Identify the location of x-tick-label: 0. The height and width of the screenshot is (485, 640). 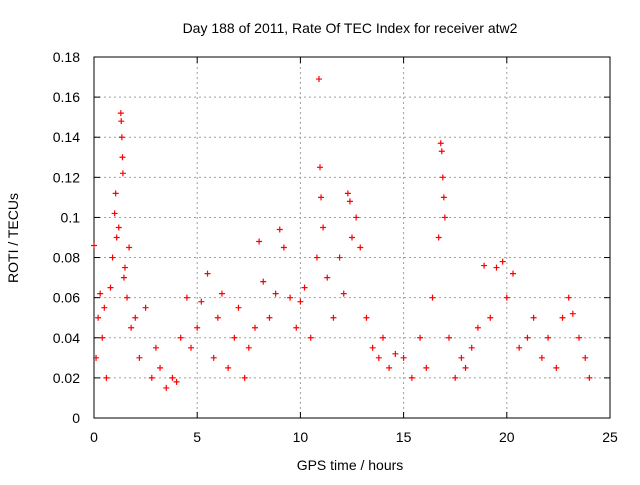
(94, 437).